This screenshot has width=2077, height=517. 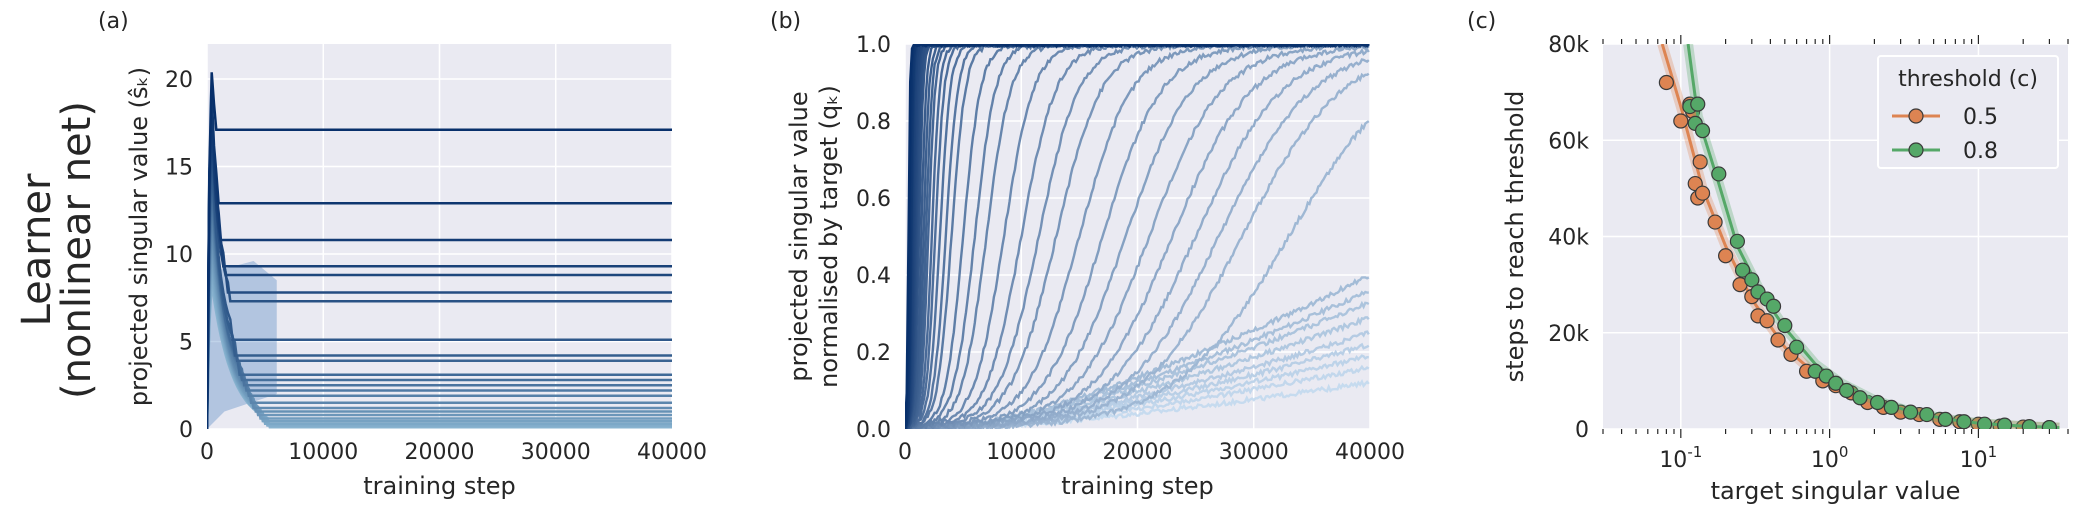 What do you see at coordinates (77, 250) in the screenshot?
I see `row-label-line-2: (nonlinear net)` at bounding box center [77, 250].